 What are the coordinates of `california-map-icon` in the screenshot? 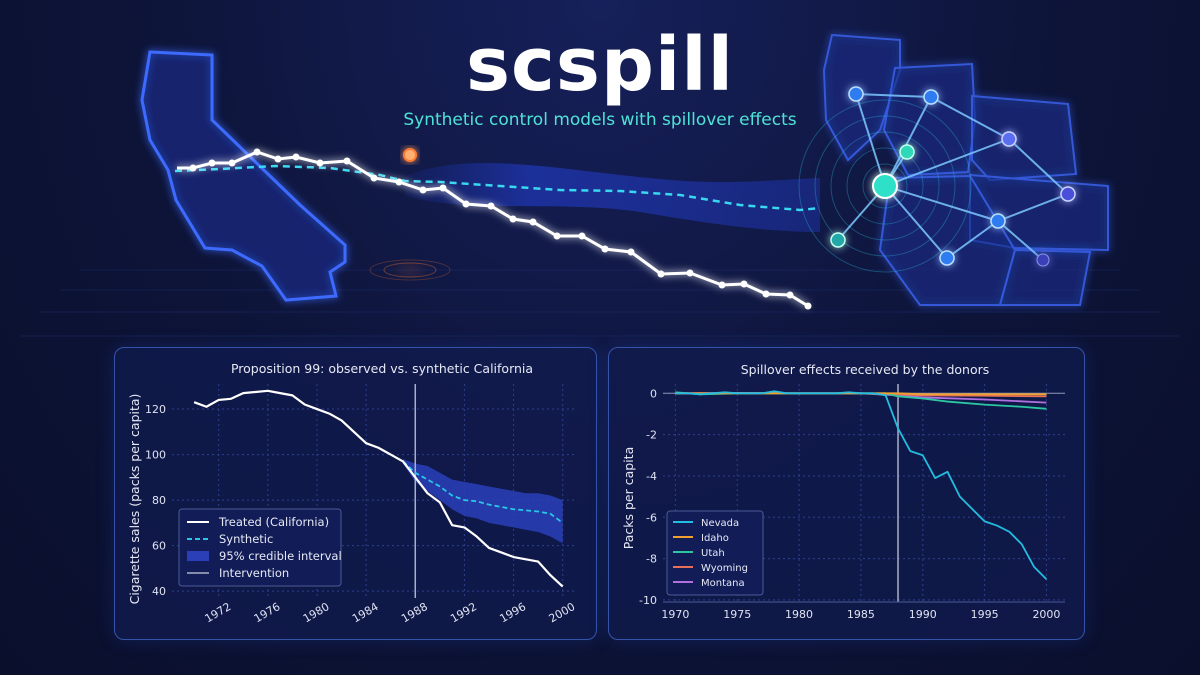 It's located at (243, 176).